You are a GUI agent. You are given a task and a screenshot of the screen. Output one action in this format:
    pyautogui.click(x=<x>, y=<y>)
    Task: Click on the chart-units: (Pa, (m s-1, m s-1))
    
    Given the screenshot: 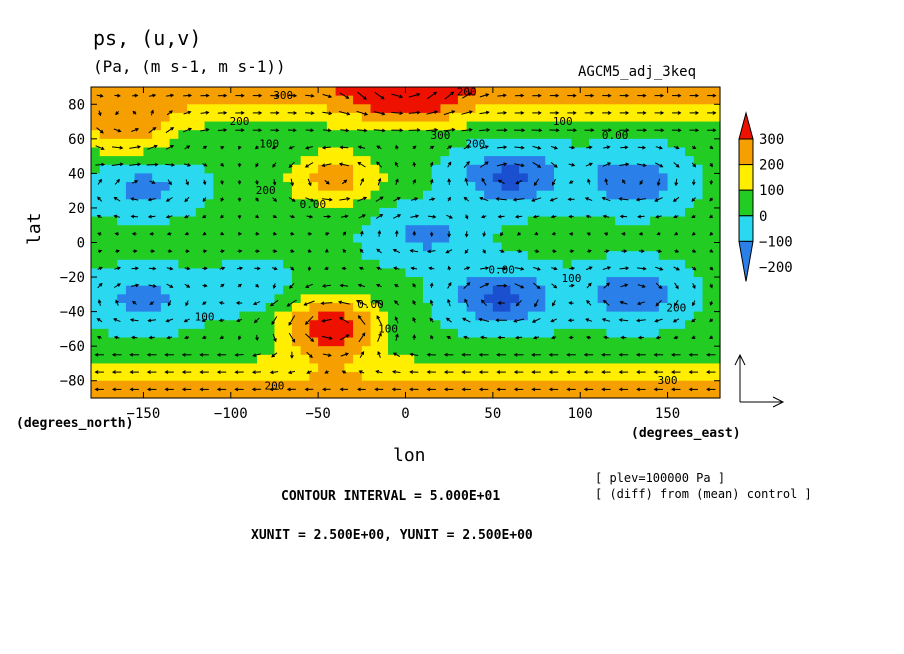 What is the action you would take?
    pyautogui.click(x=189, y=66)
    